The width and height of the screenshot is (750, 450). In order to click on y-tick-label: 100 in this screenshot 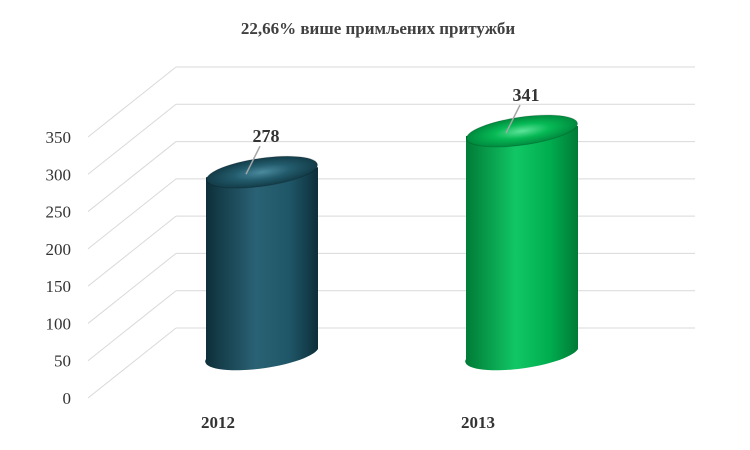, I will do `click(59, 323)`.